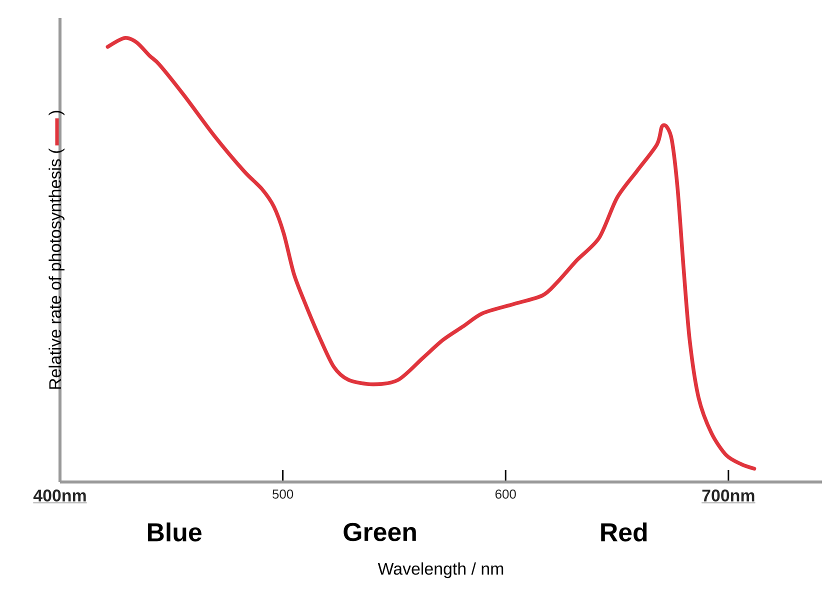  What do you see at coordinates (59, 496) in the screenshot?
I see `x-tick-label: 400nm` at bounding box center [59, 496].